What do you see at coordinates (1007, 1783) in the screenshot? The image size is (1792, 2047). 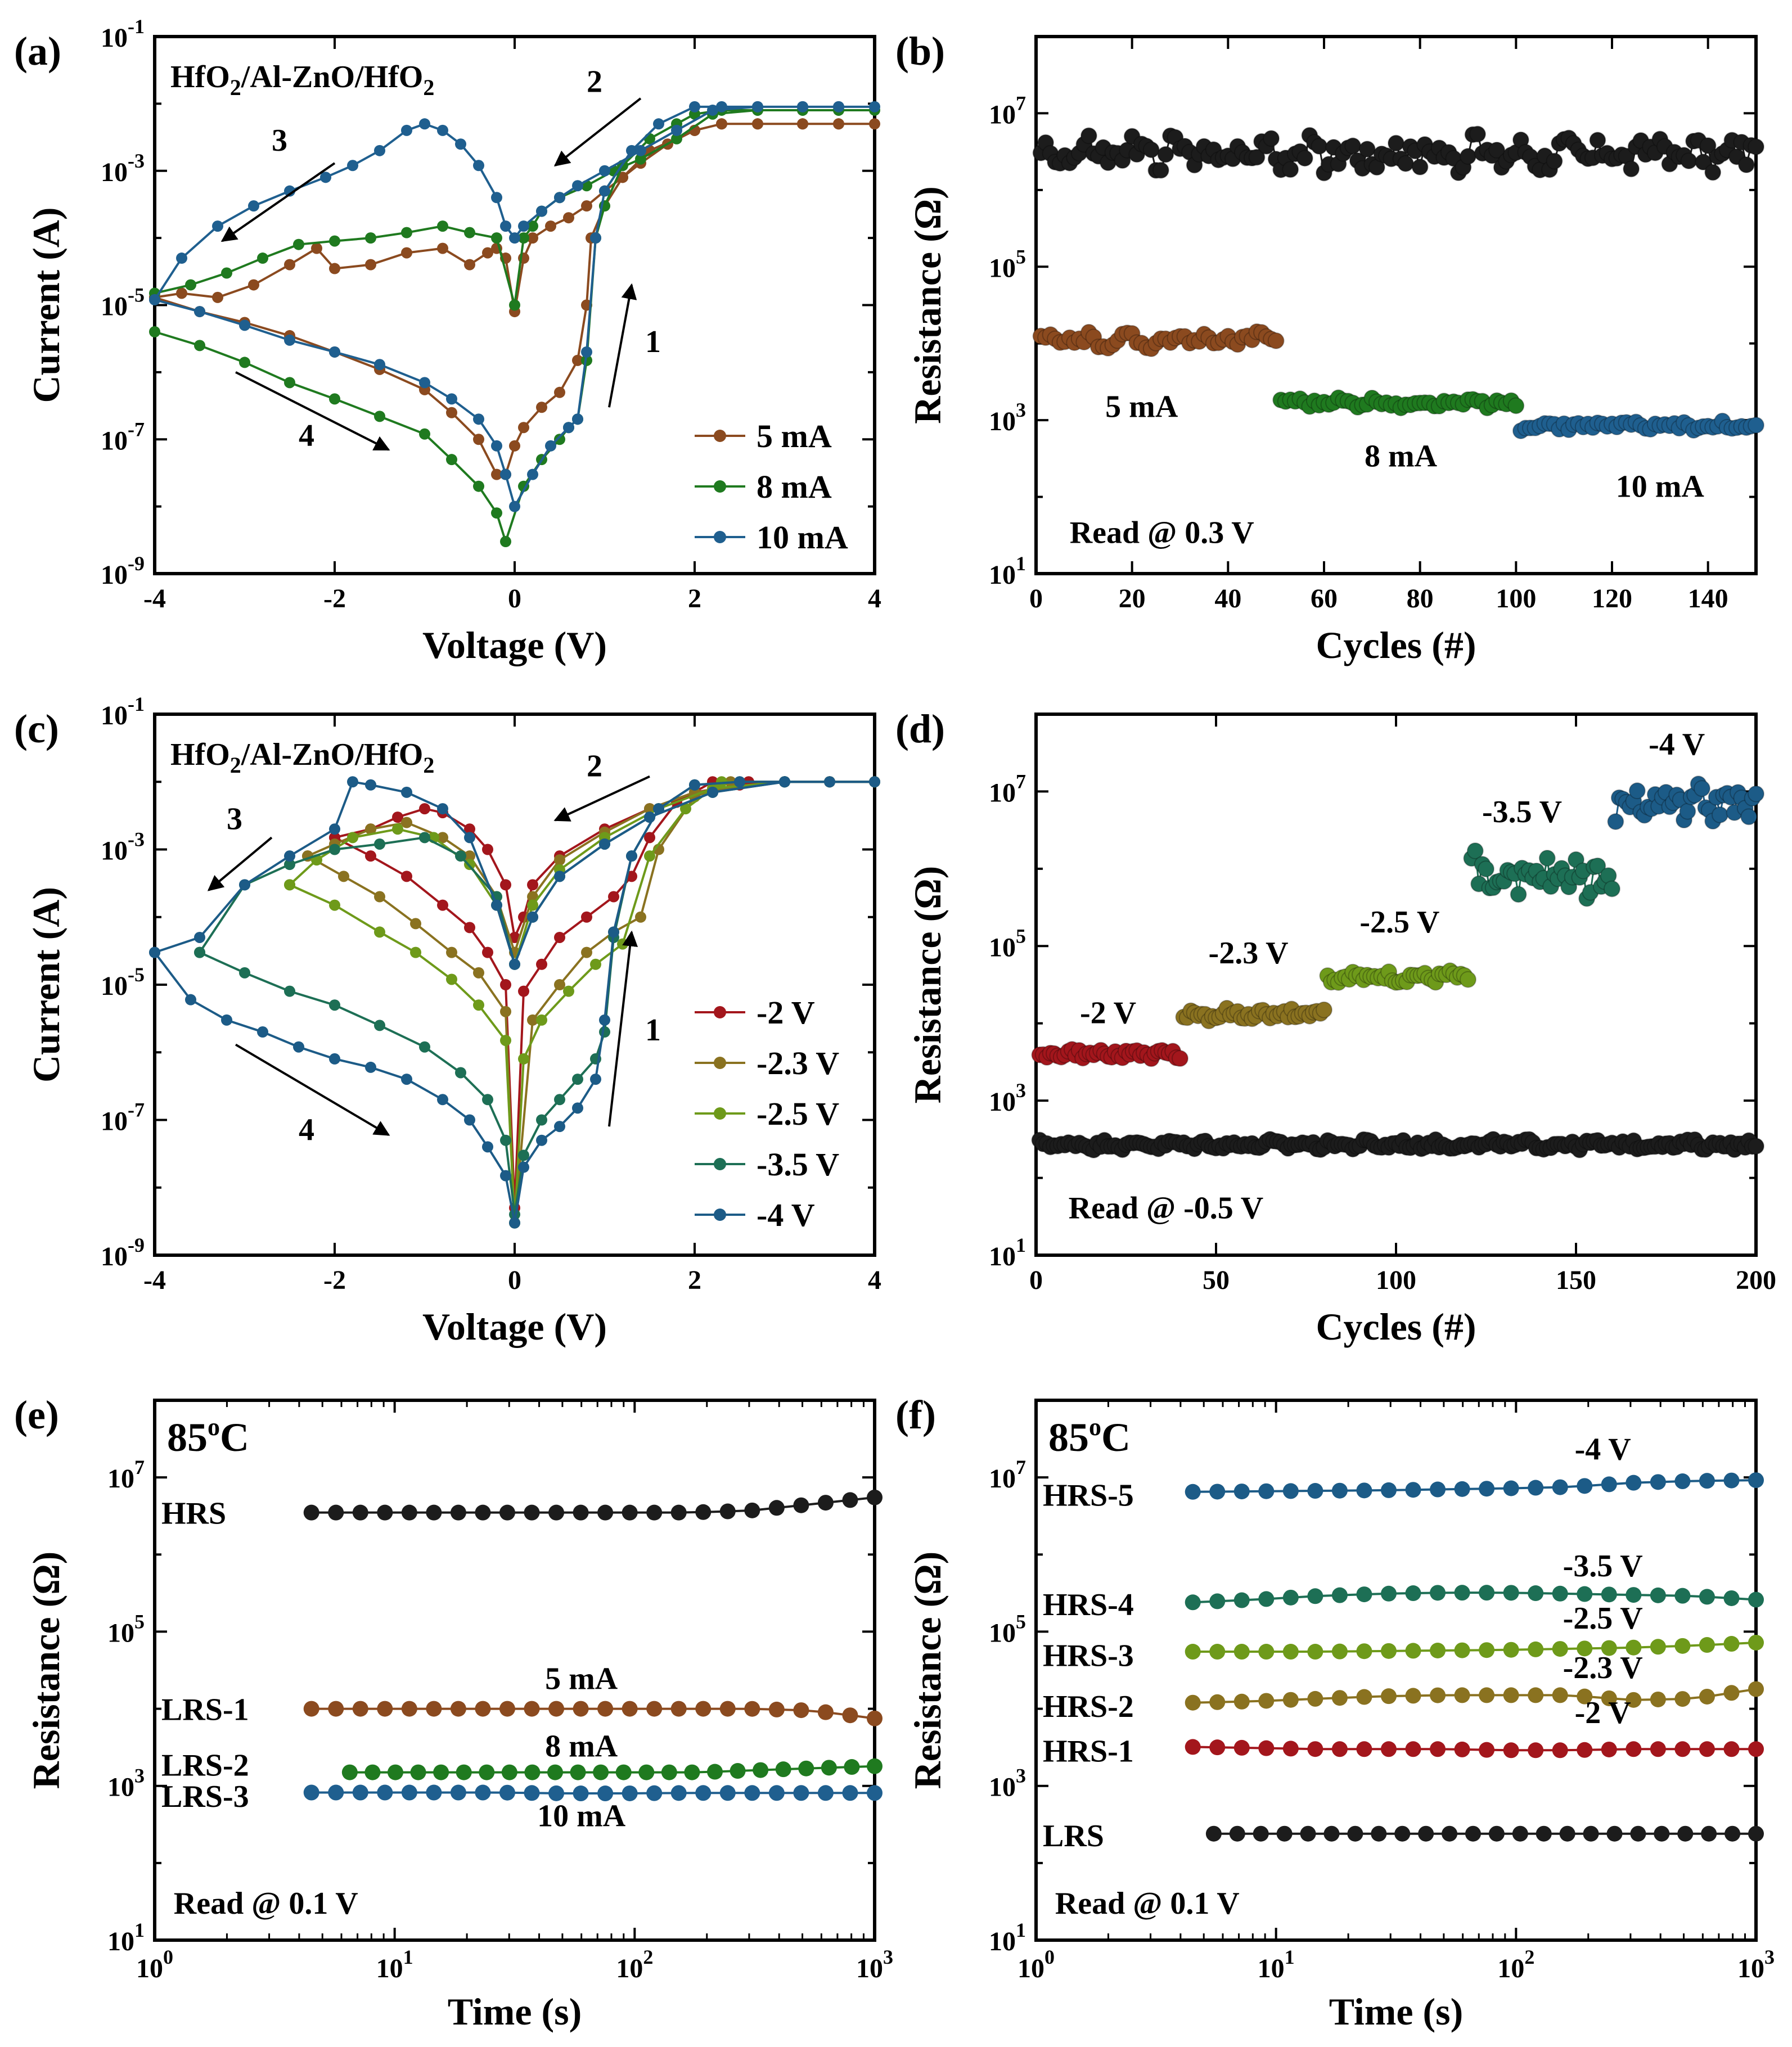 I see `y-tick-label: 10³` at bounding box center [1007, 1783].